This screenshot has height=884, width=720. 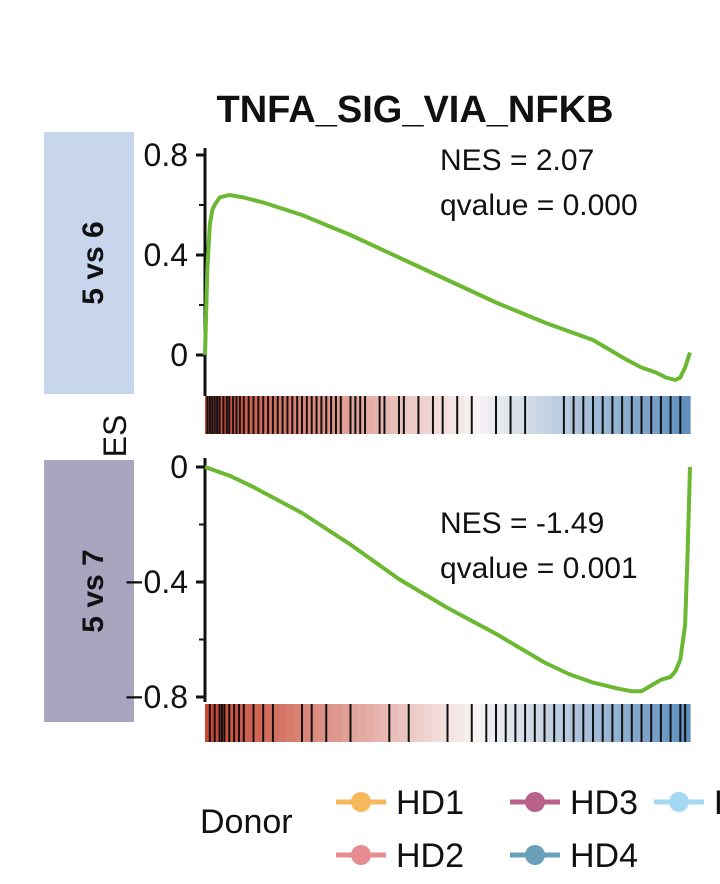 I want to click on y-tick-label: −0.4, so click(x=156, y=582).